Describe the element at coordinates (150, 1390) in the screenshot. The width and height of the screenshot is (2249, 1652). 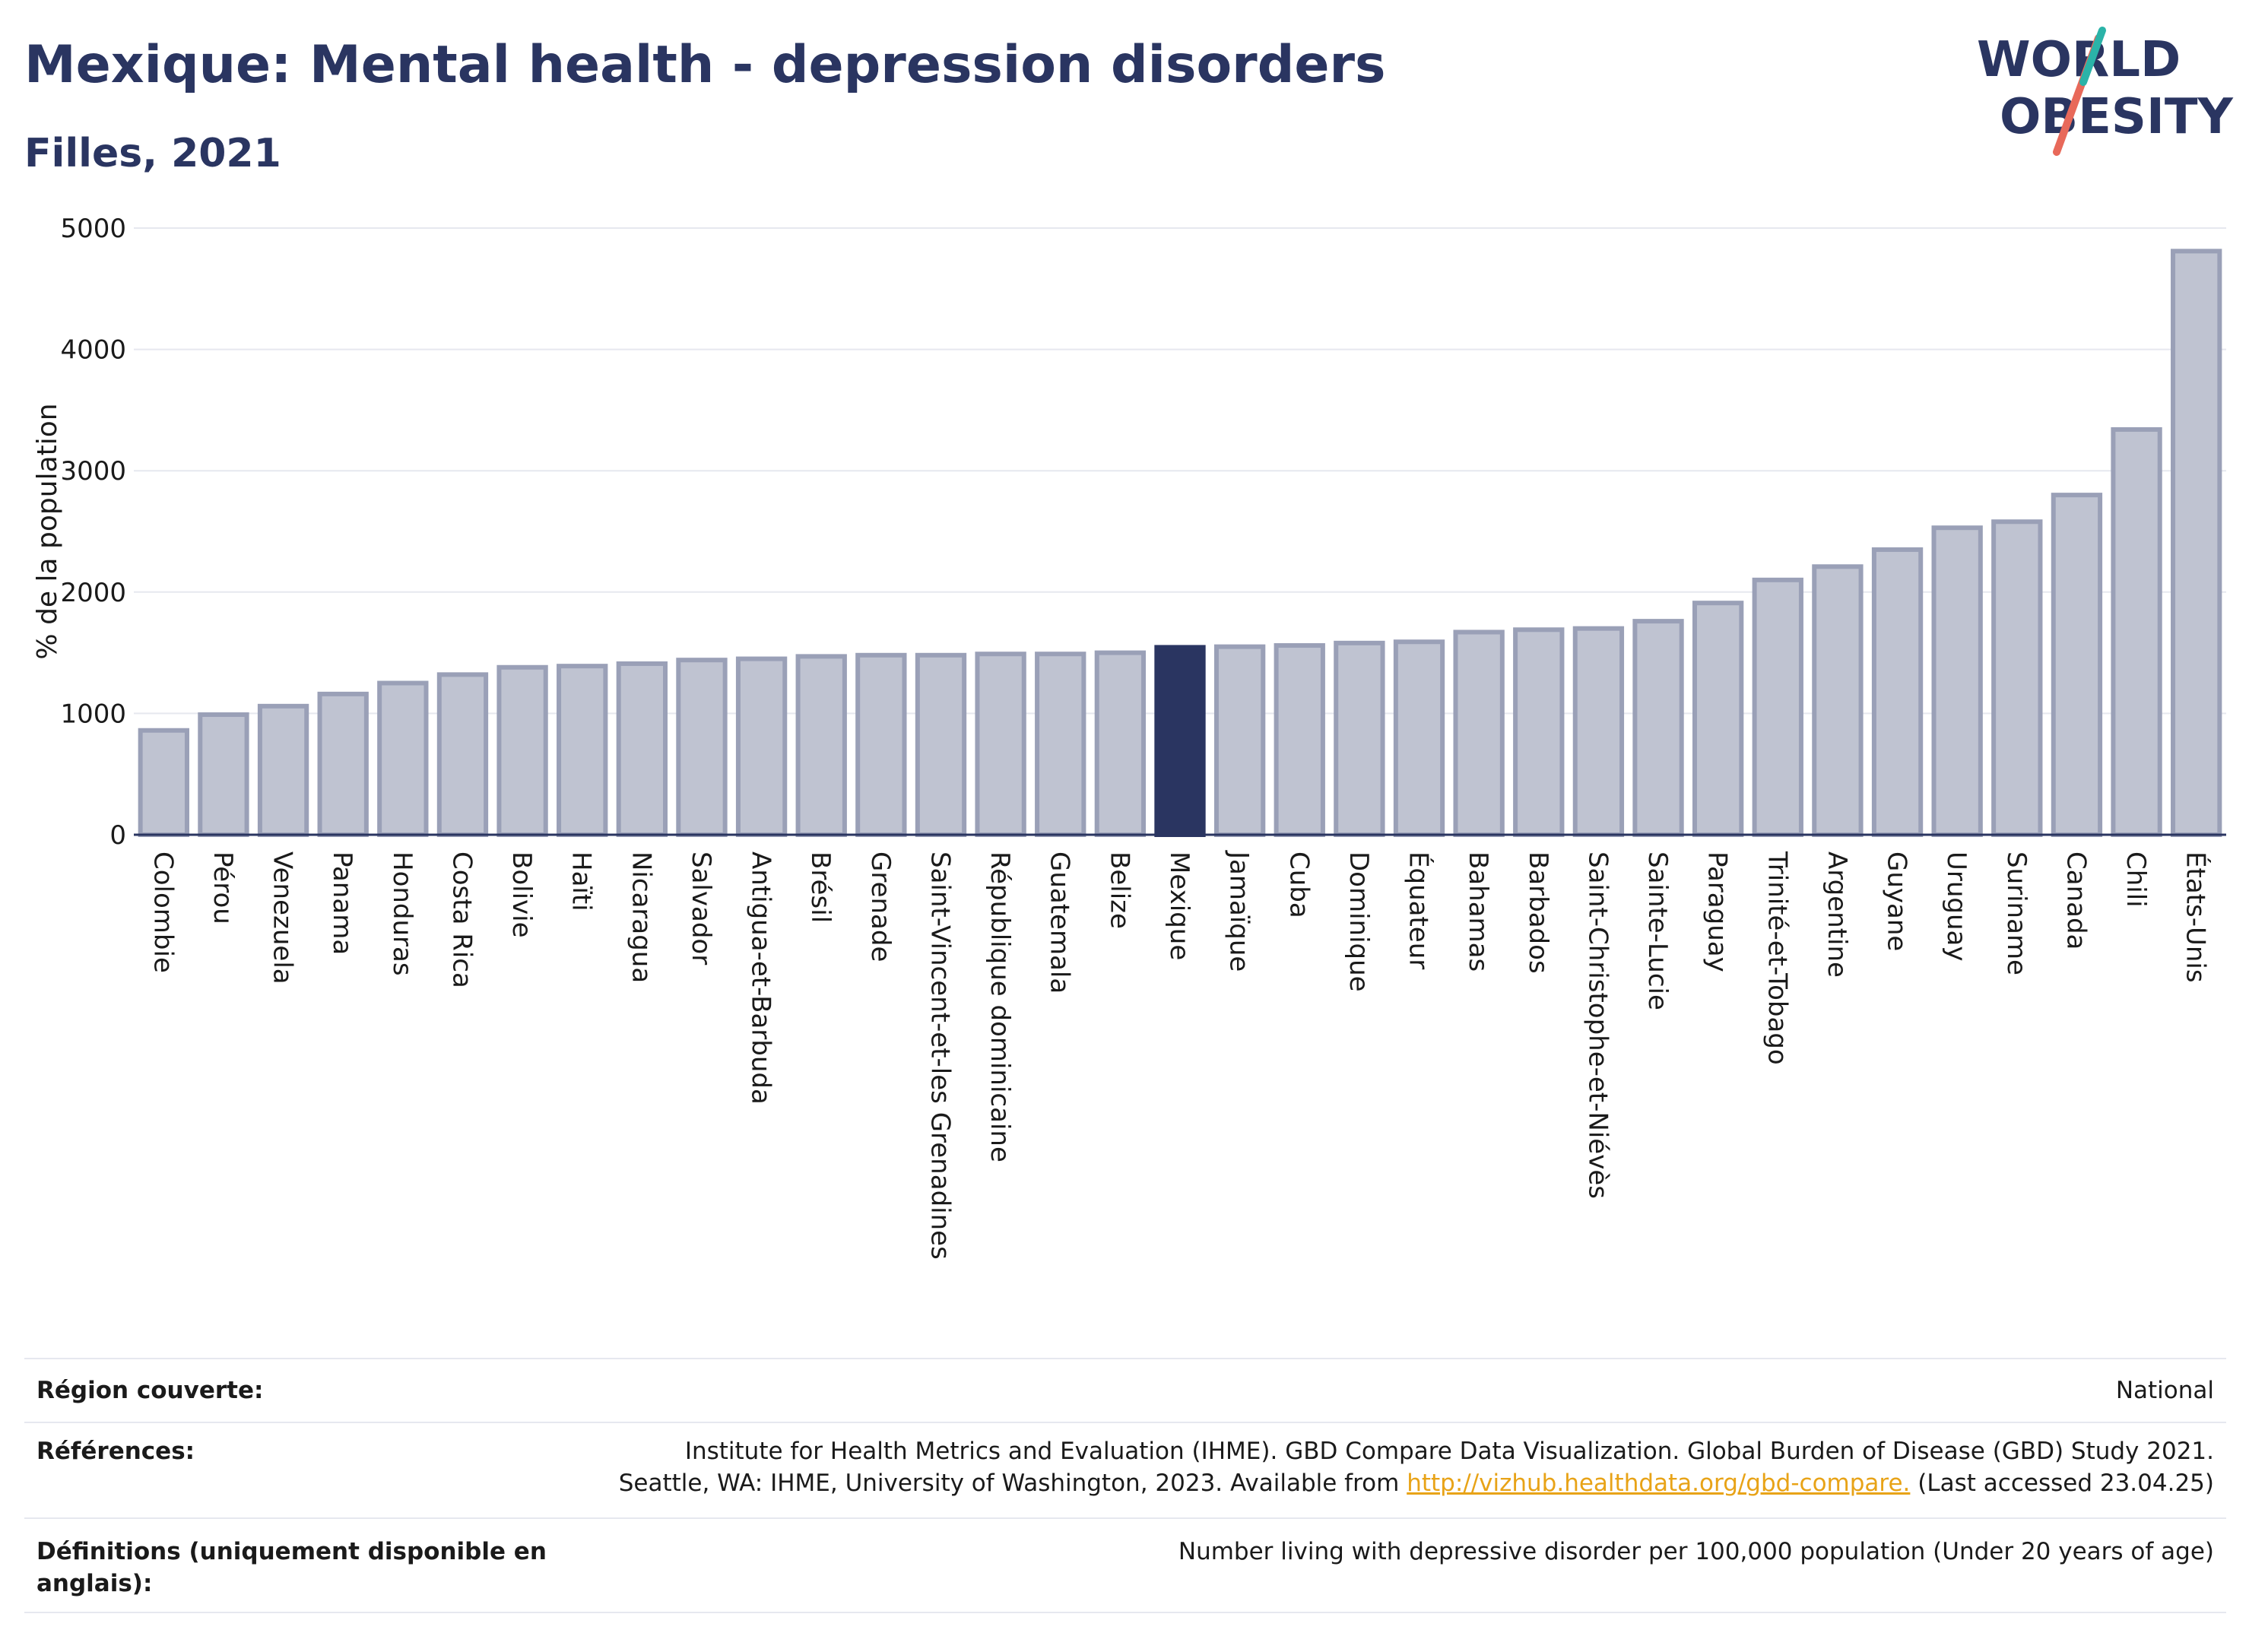
I see `region-label: Région couverte:` at that location.